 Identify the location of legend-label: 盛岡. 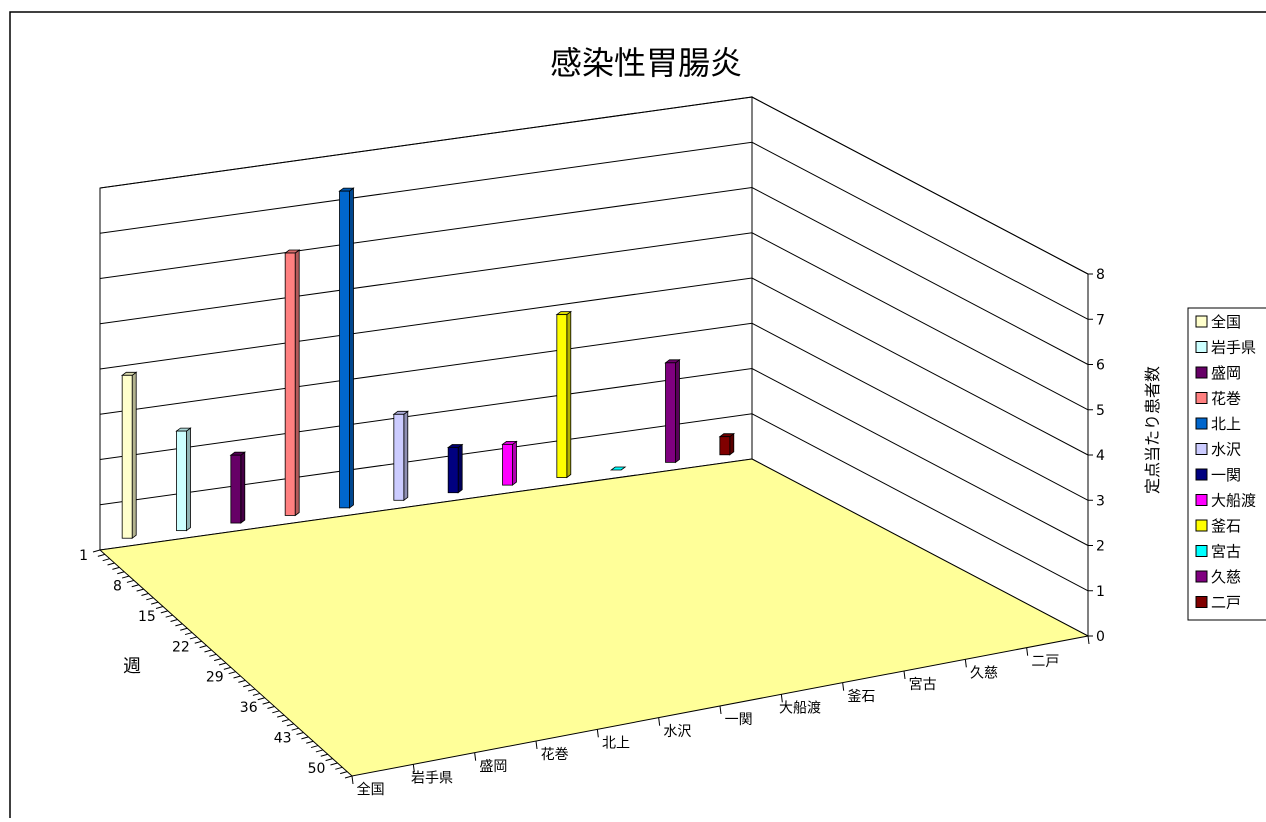
(1226, 373).